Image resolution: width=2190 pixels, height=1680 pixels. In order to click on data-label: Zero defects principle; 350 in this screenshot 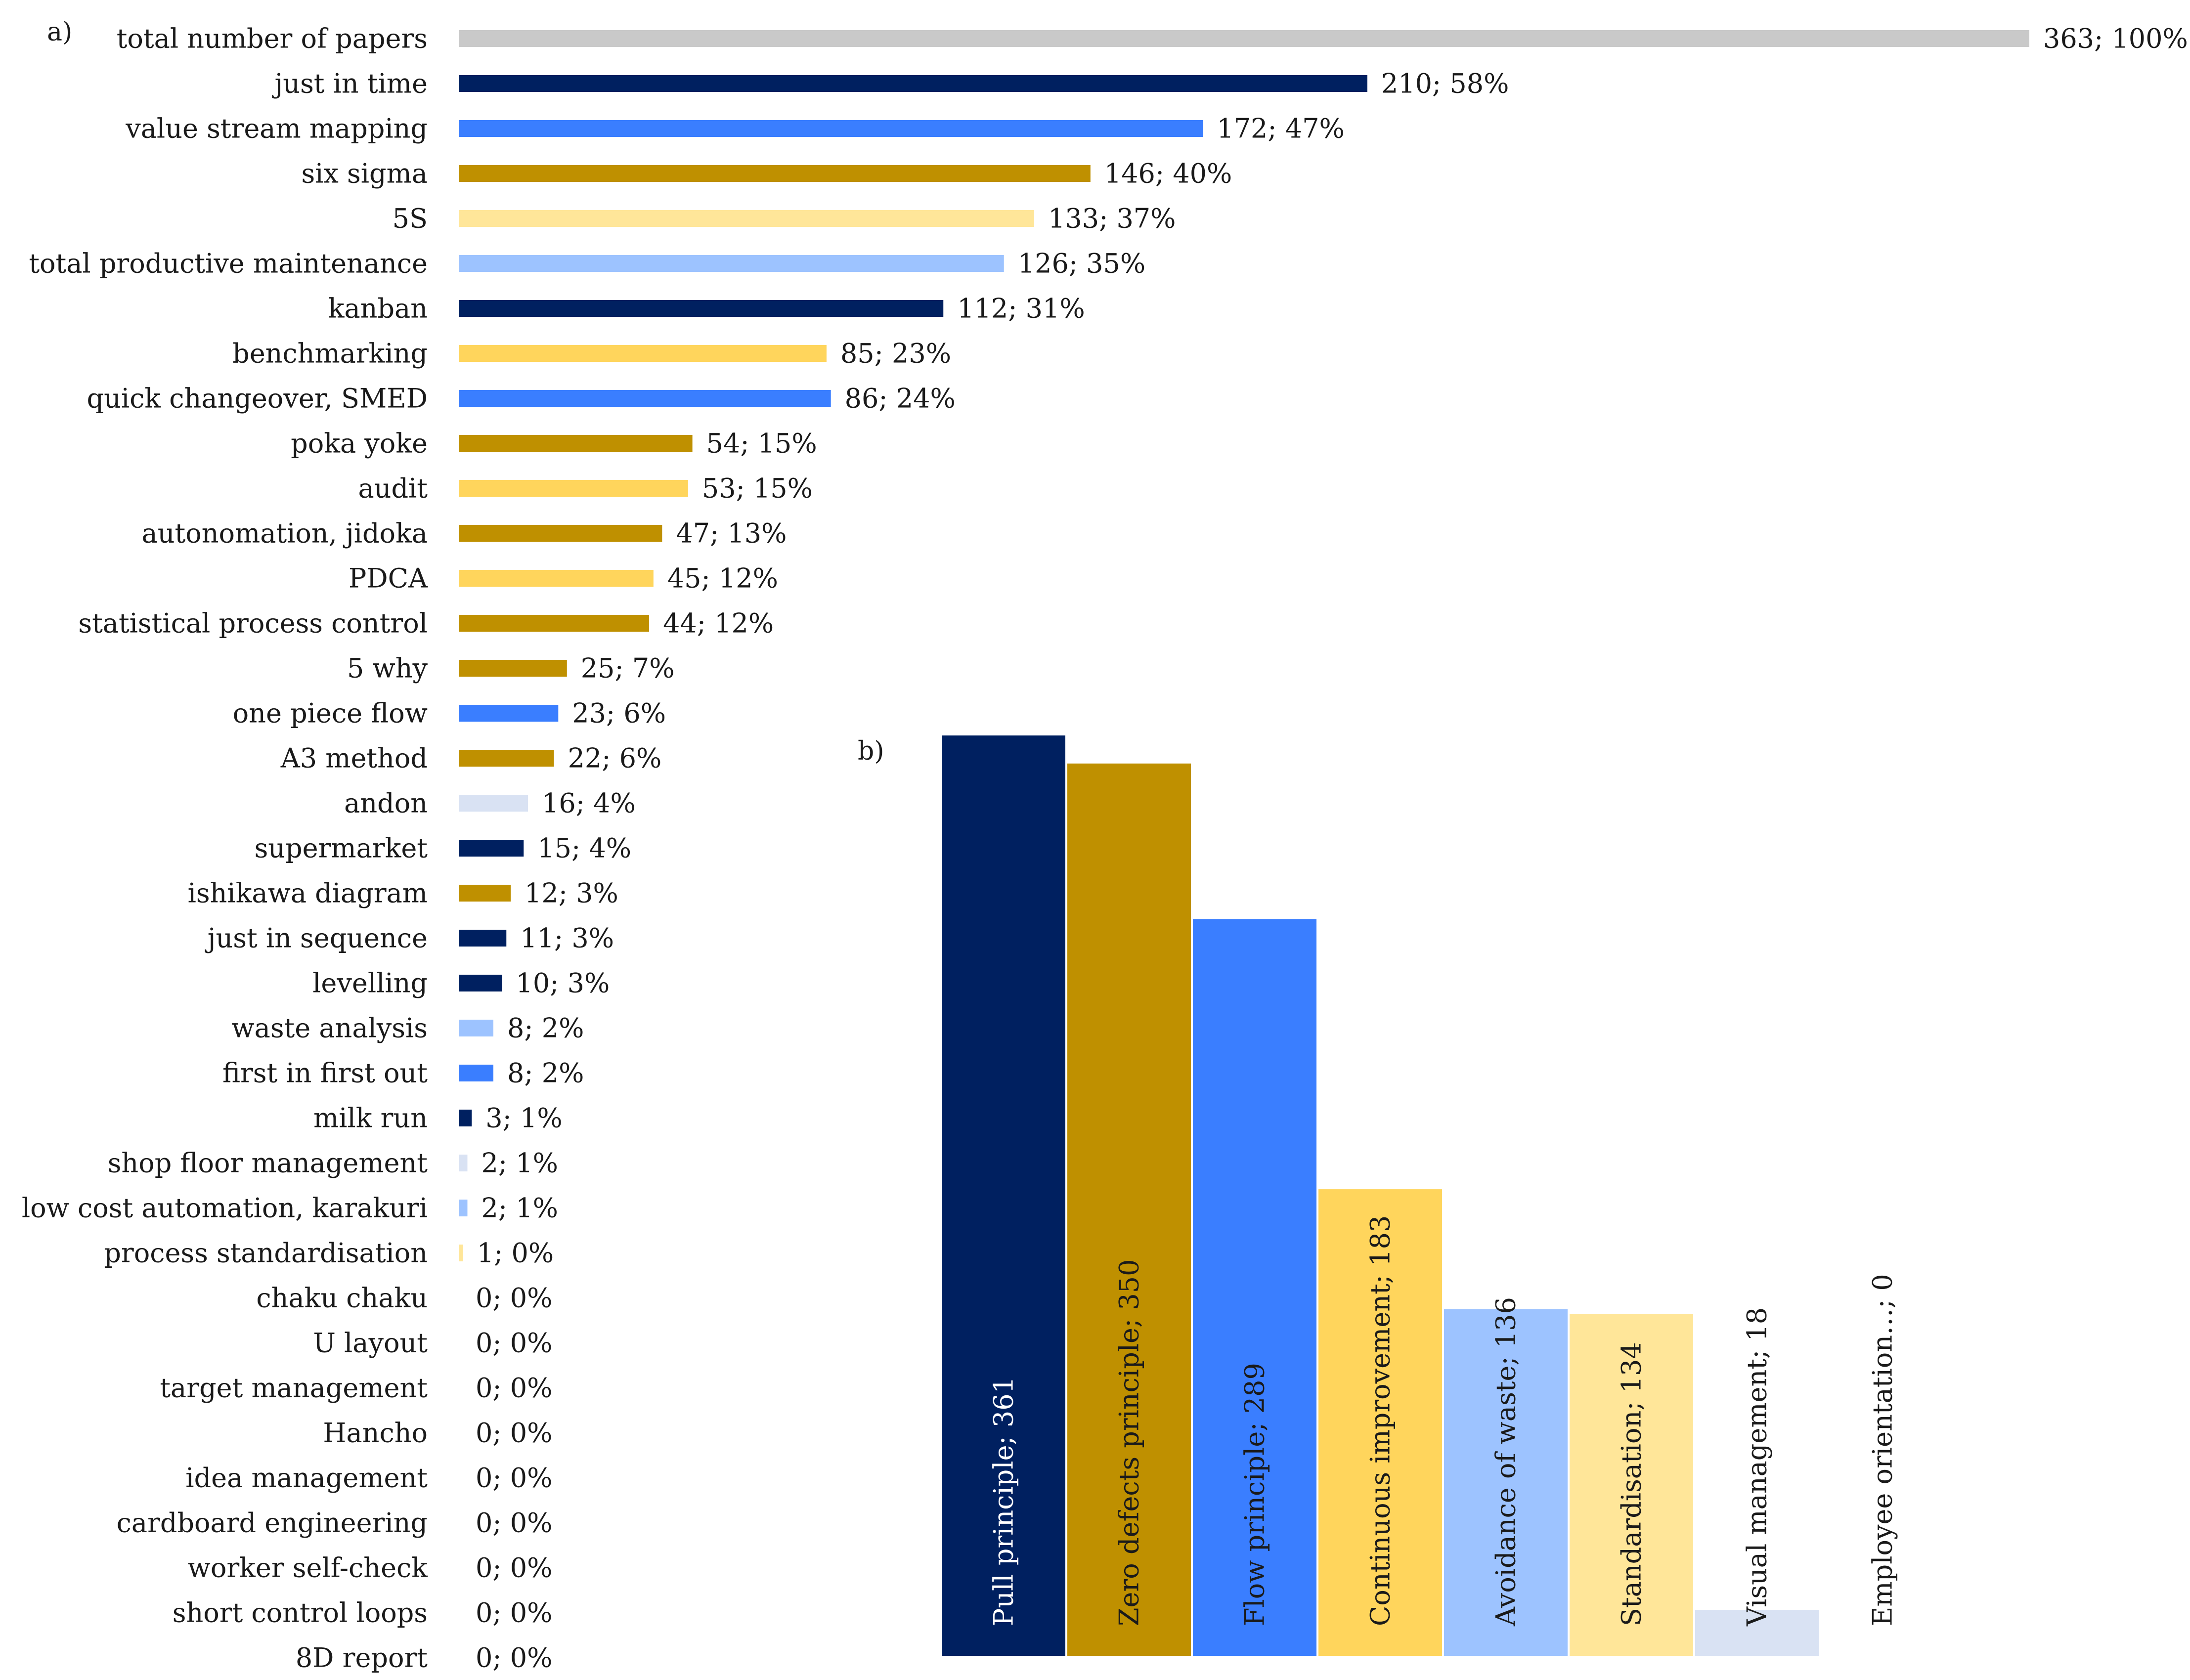, I will do `click(1129, 1443)`.